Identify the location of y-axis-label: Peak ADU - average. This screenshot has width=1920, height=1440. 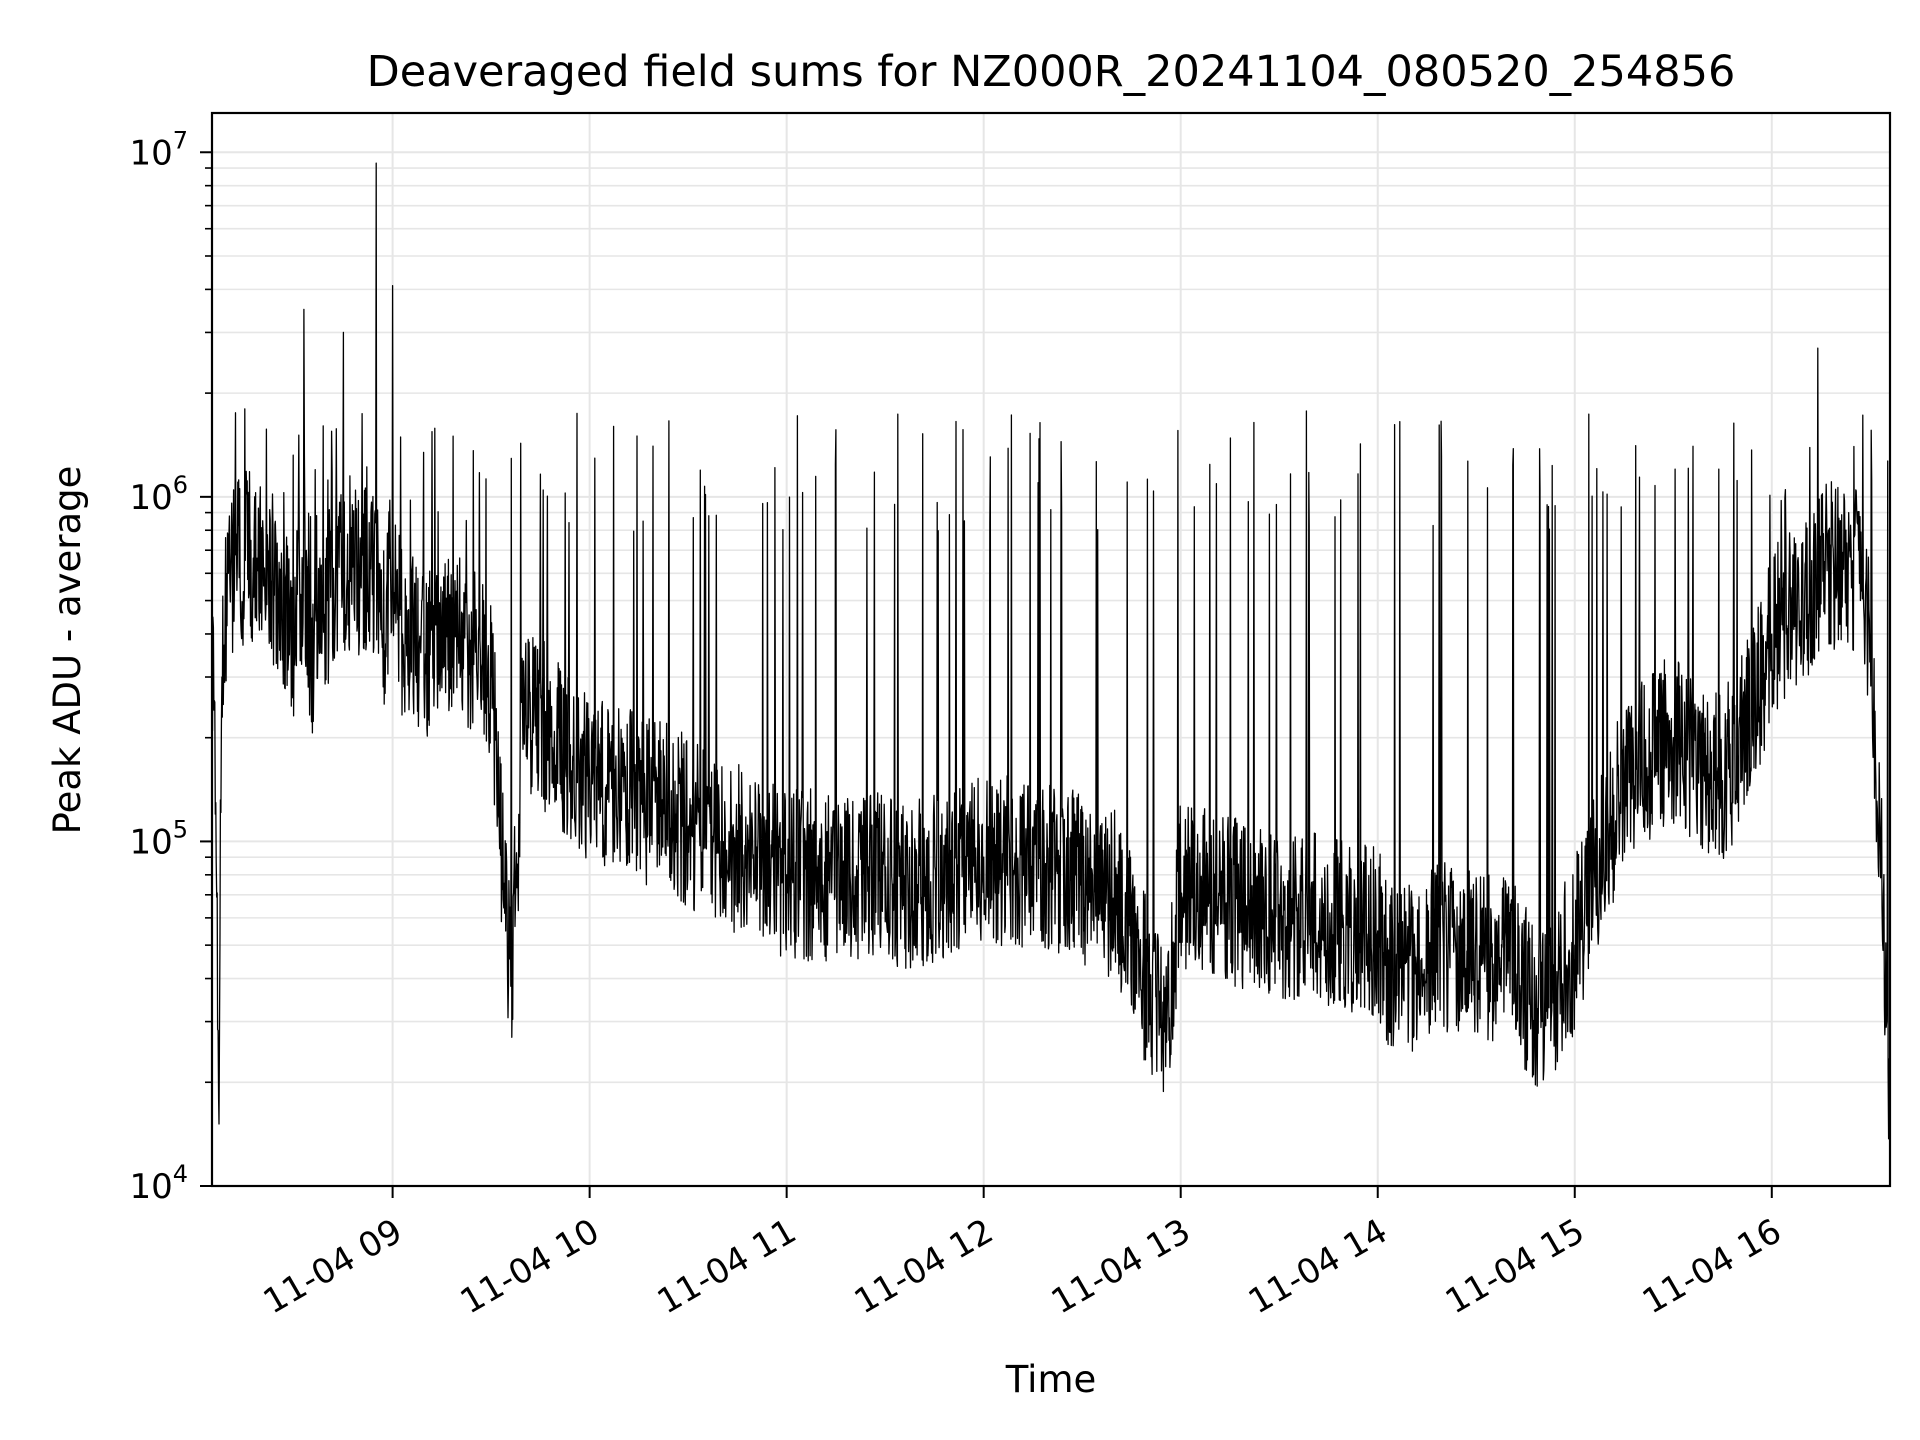
(67, 650).